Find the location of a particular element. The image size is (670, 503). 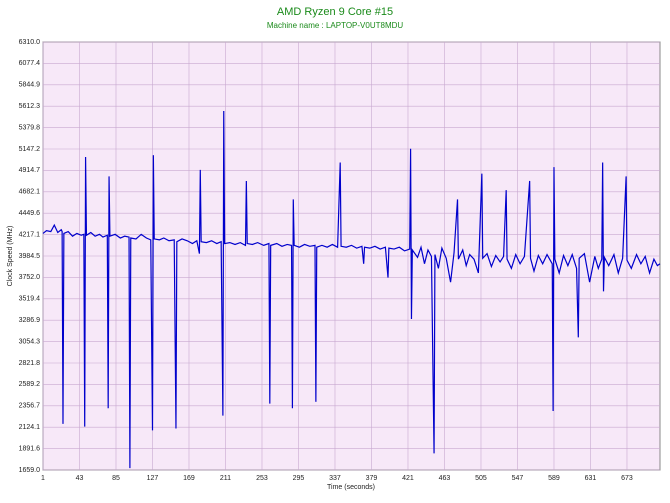

x-tick-label: 211 is located at coordinates (225, 478).